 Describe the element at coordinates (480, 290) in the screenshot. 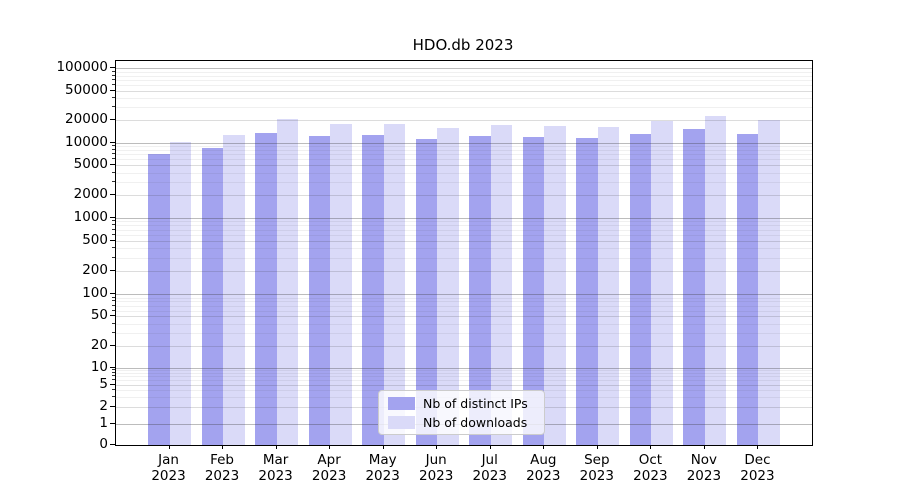

I see `bar-distinct-ips-jul` at that location.